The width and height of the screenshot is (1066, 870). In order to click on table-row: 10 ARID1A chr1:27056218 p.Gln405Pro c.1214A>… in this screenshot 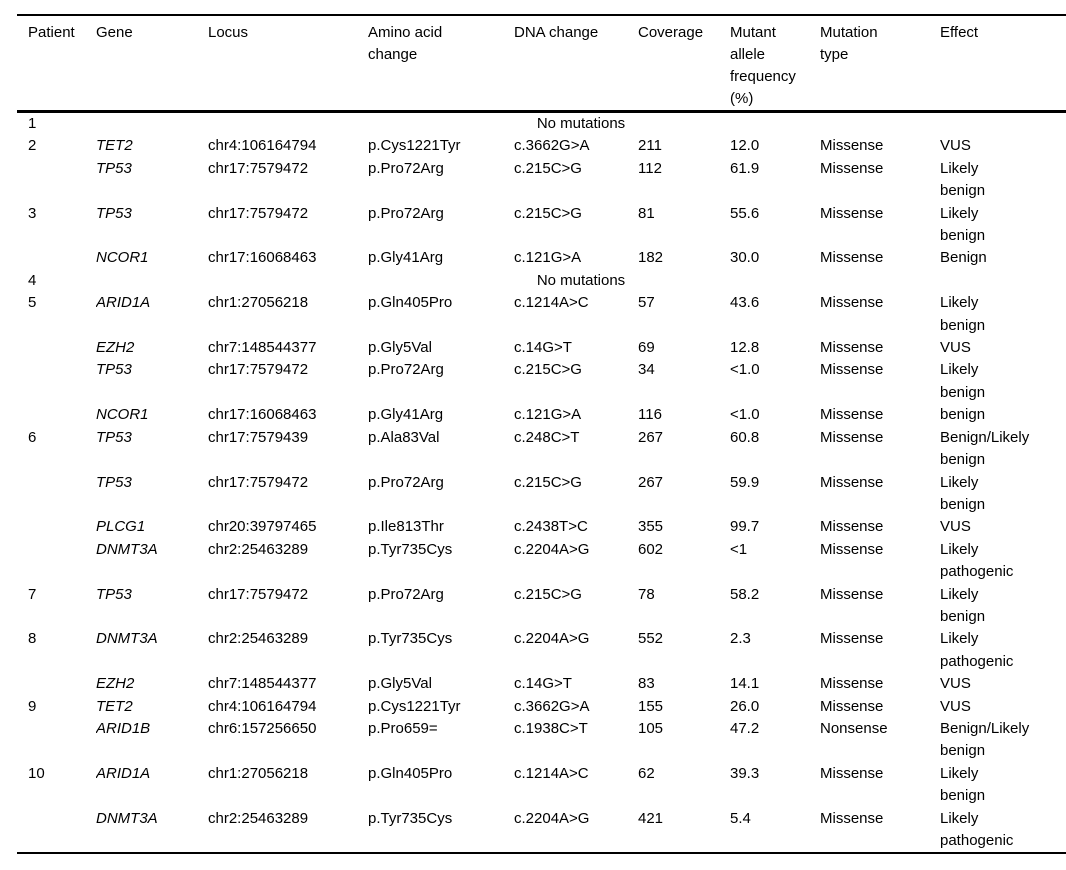, I will do `click(541, 785)`.